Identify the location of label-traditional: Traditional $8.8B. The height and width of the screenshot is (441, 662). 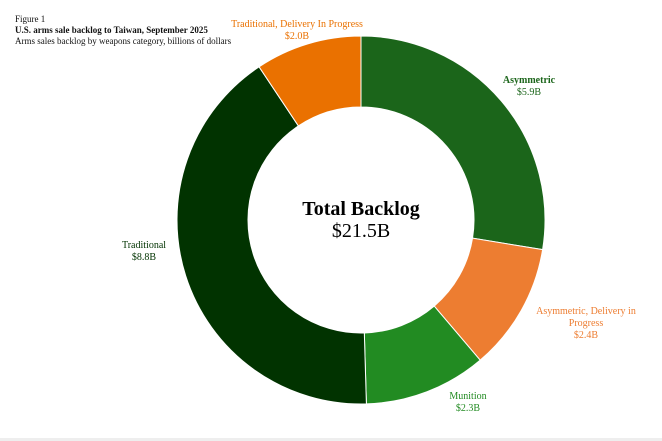
(144, 251).